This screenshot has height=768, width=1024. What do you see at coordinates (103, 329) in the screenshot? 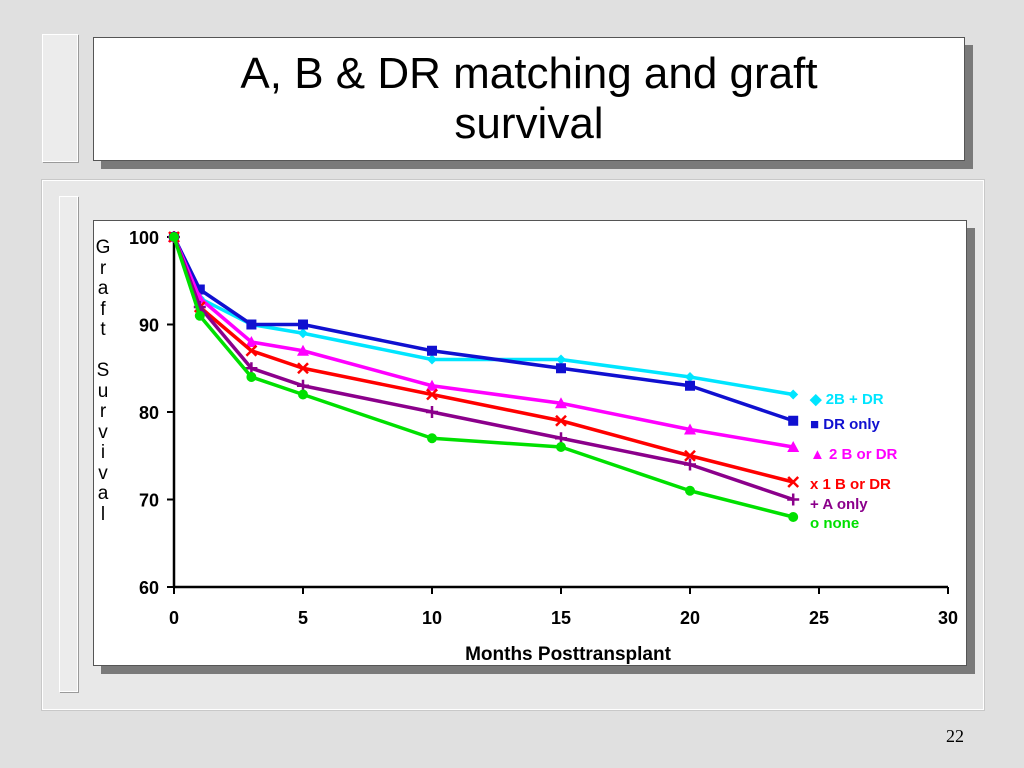
I see `y-axis-label-char: t` at bounding box center [103, 329].